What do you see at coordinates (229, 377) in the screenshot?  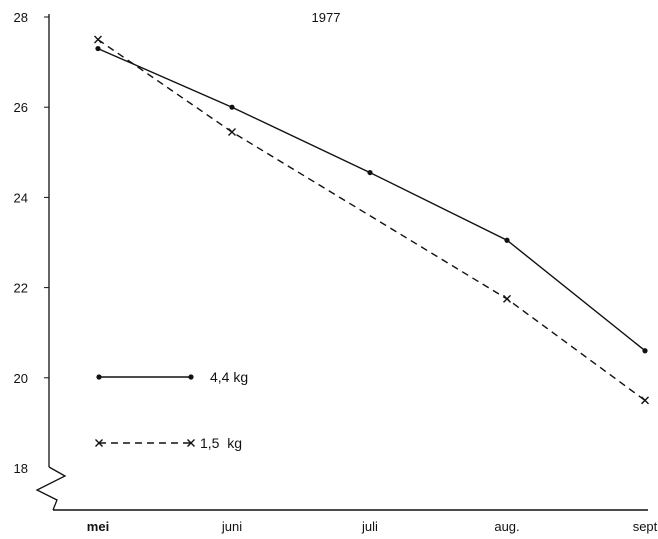 I see `legend-label-1: 4,4 kg` at bounding box center [229, 377].